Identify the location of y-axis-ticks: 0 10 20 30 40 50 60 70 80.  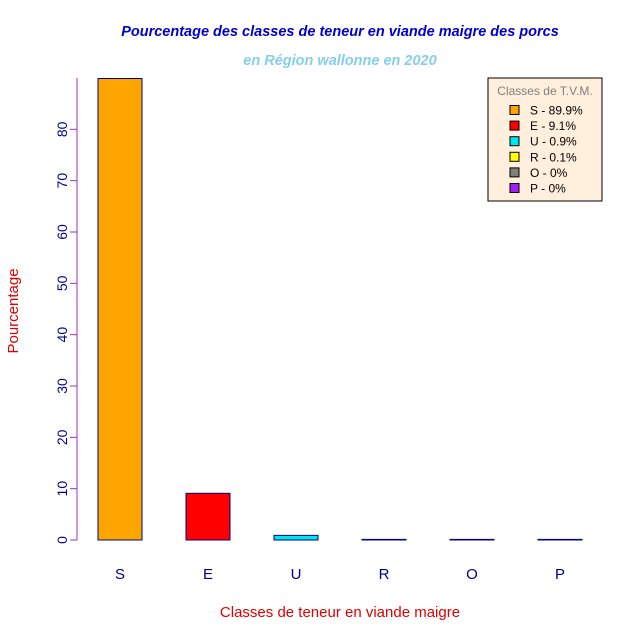
(65, 332).